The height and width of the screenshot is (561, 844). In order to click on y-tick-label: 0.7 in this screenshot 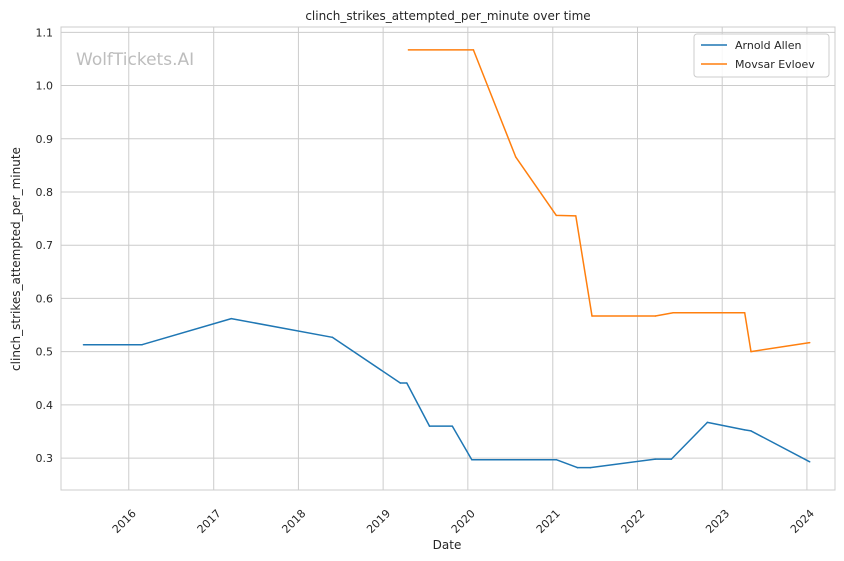, I will do `click(45, 245)`.